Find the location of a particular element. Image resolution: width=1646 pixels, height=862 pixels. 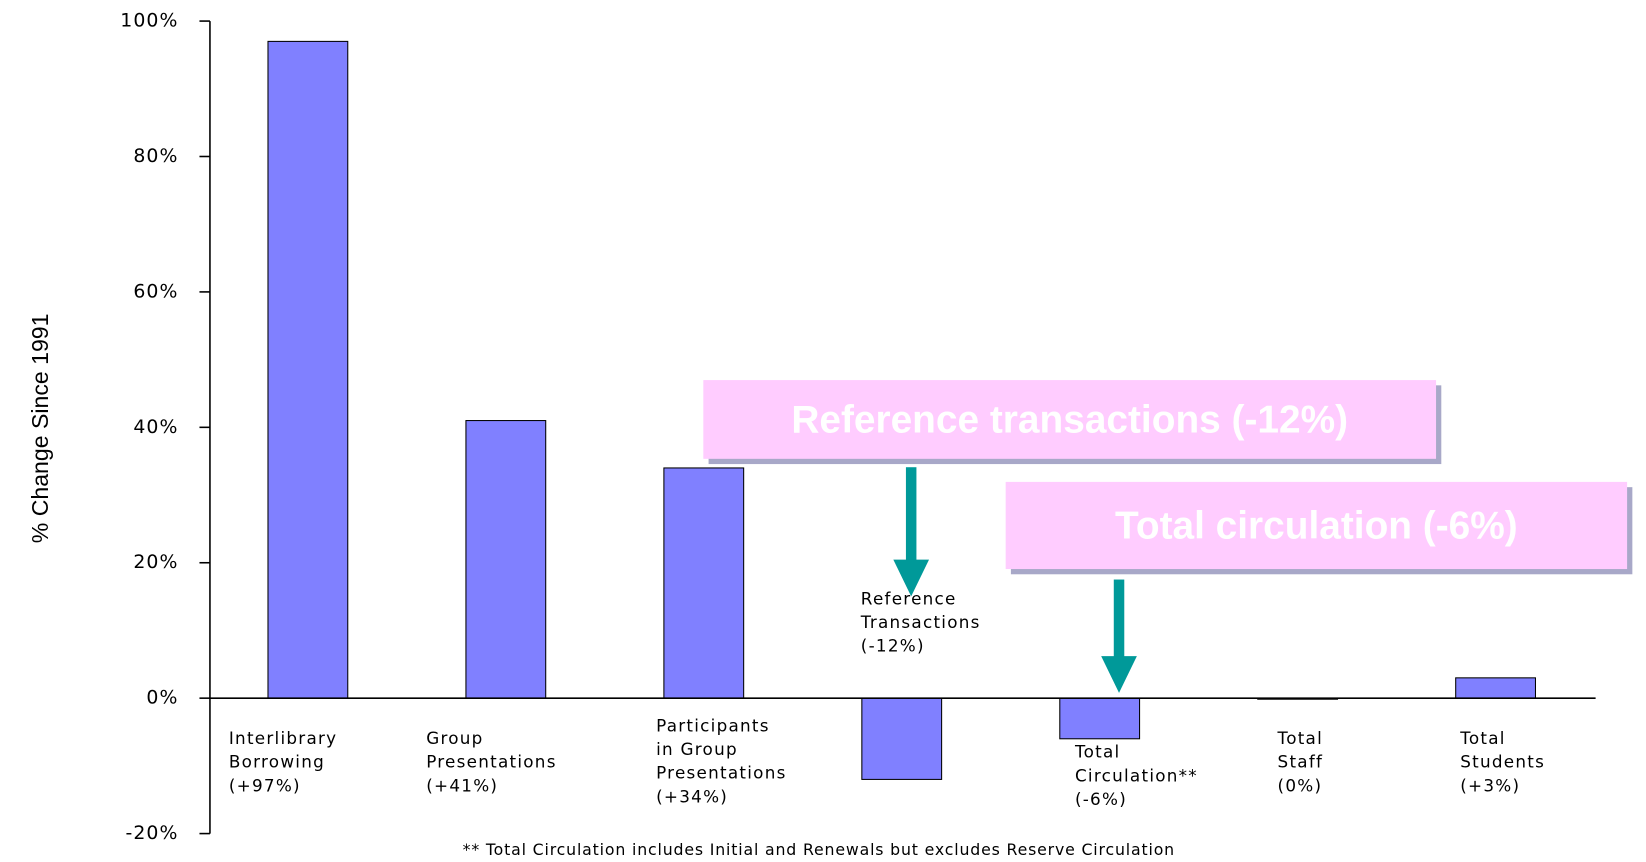

x-tick-label: Total Students (+3%) is located at coordinates (1502, 761).